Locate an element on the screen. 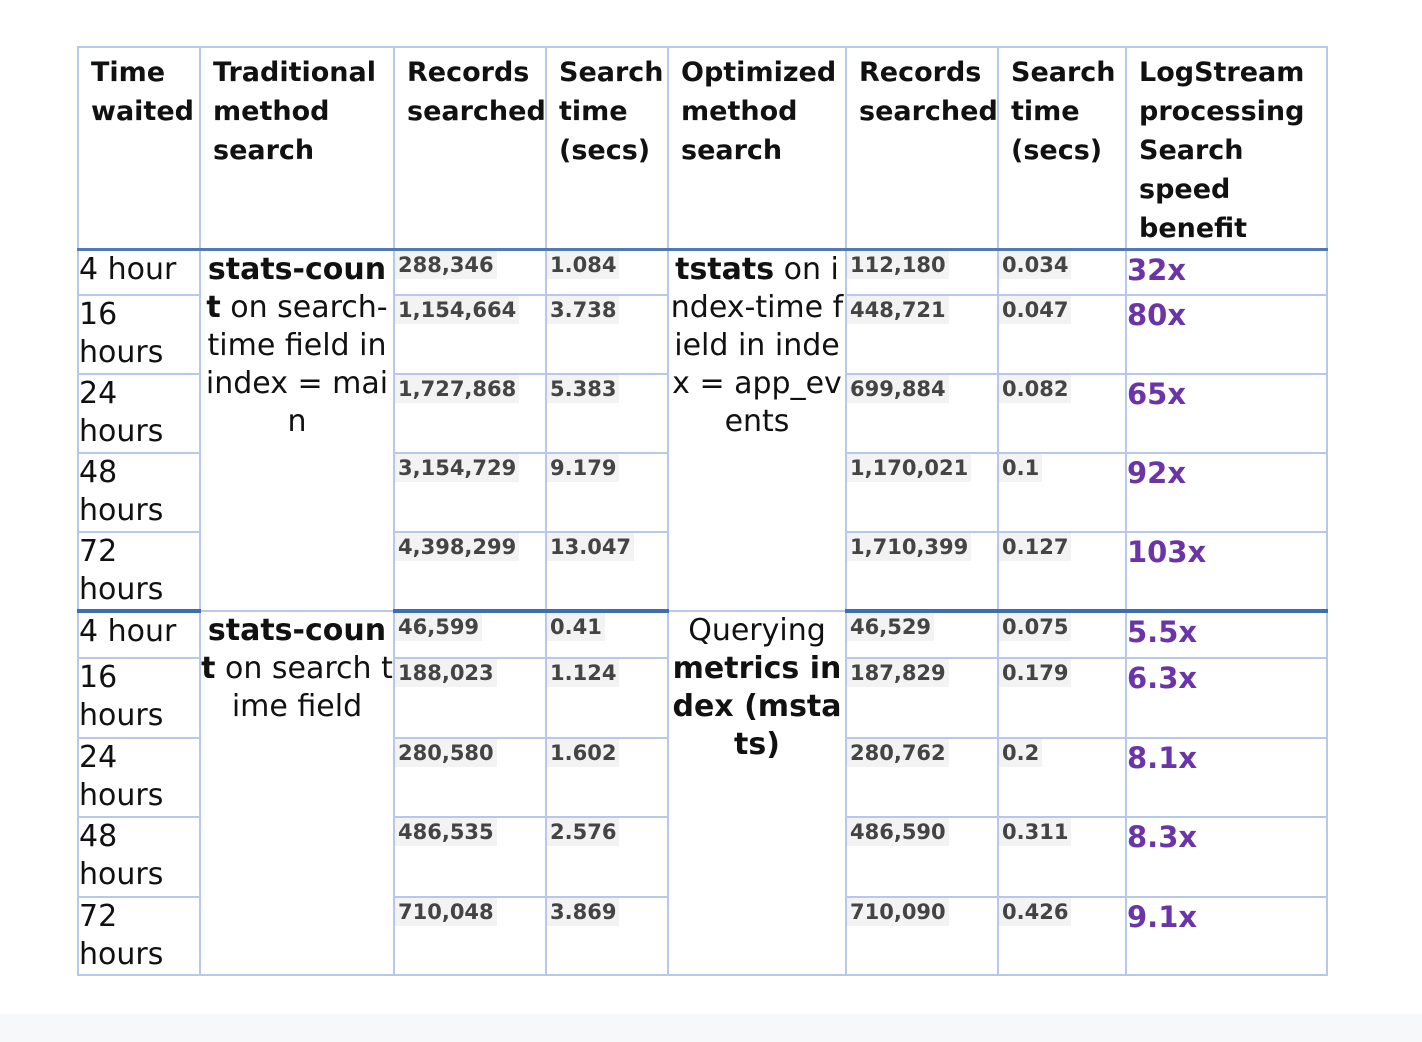  speed-benefit-cell: 65x is located at coordinates (1226, 413).